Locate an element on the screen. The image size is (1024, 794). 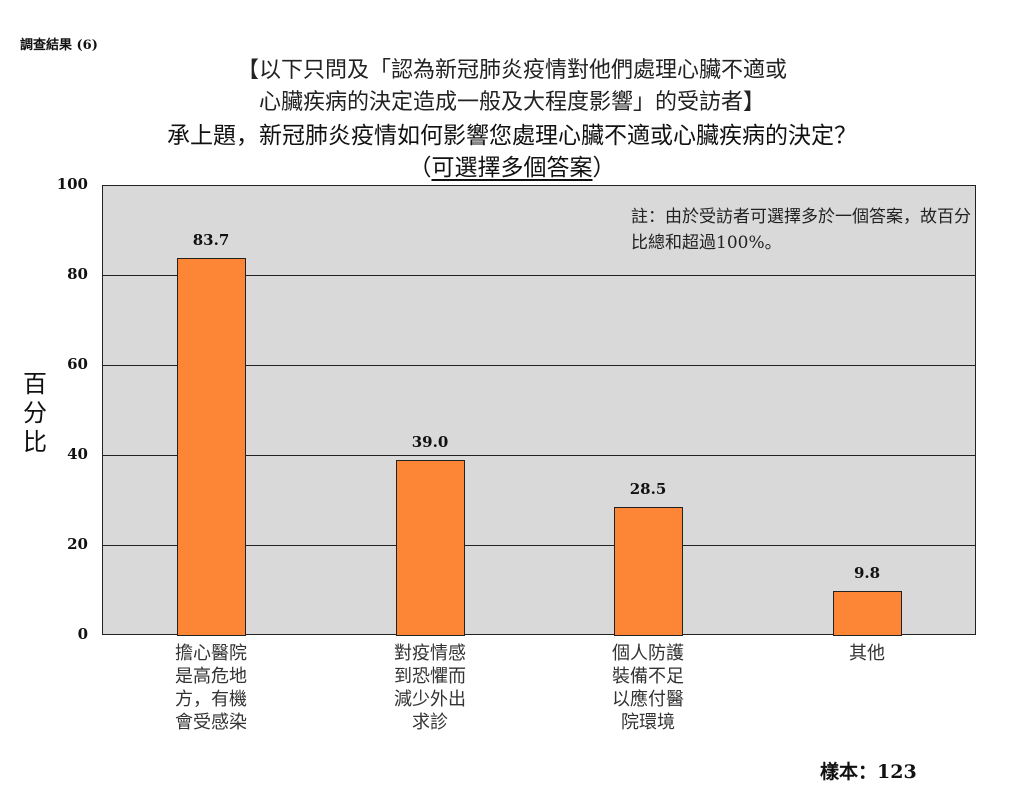
y-tick-label: 0 is located at coordinates (82, 634).